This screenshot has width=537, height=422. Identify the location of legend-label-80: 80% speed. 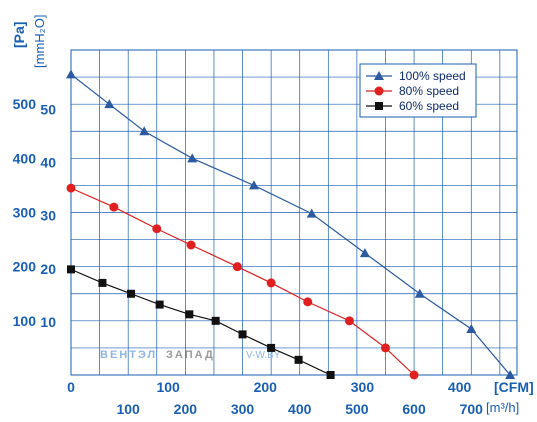
(429, 91).